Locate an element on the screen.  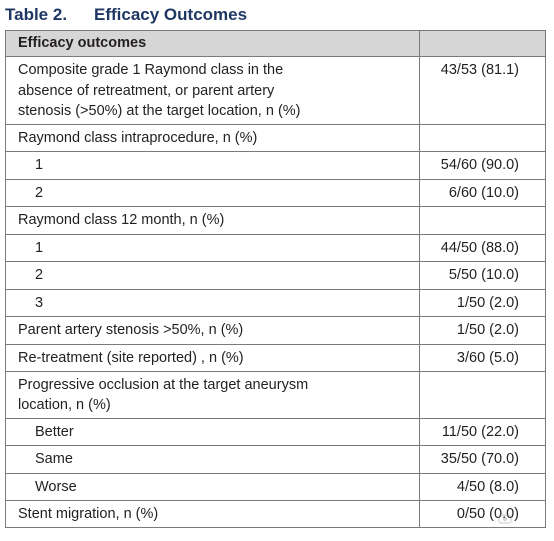
row-value: 0/50 (0.0) is located at coordinates (482, 513).